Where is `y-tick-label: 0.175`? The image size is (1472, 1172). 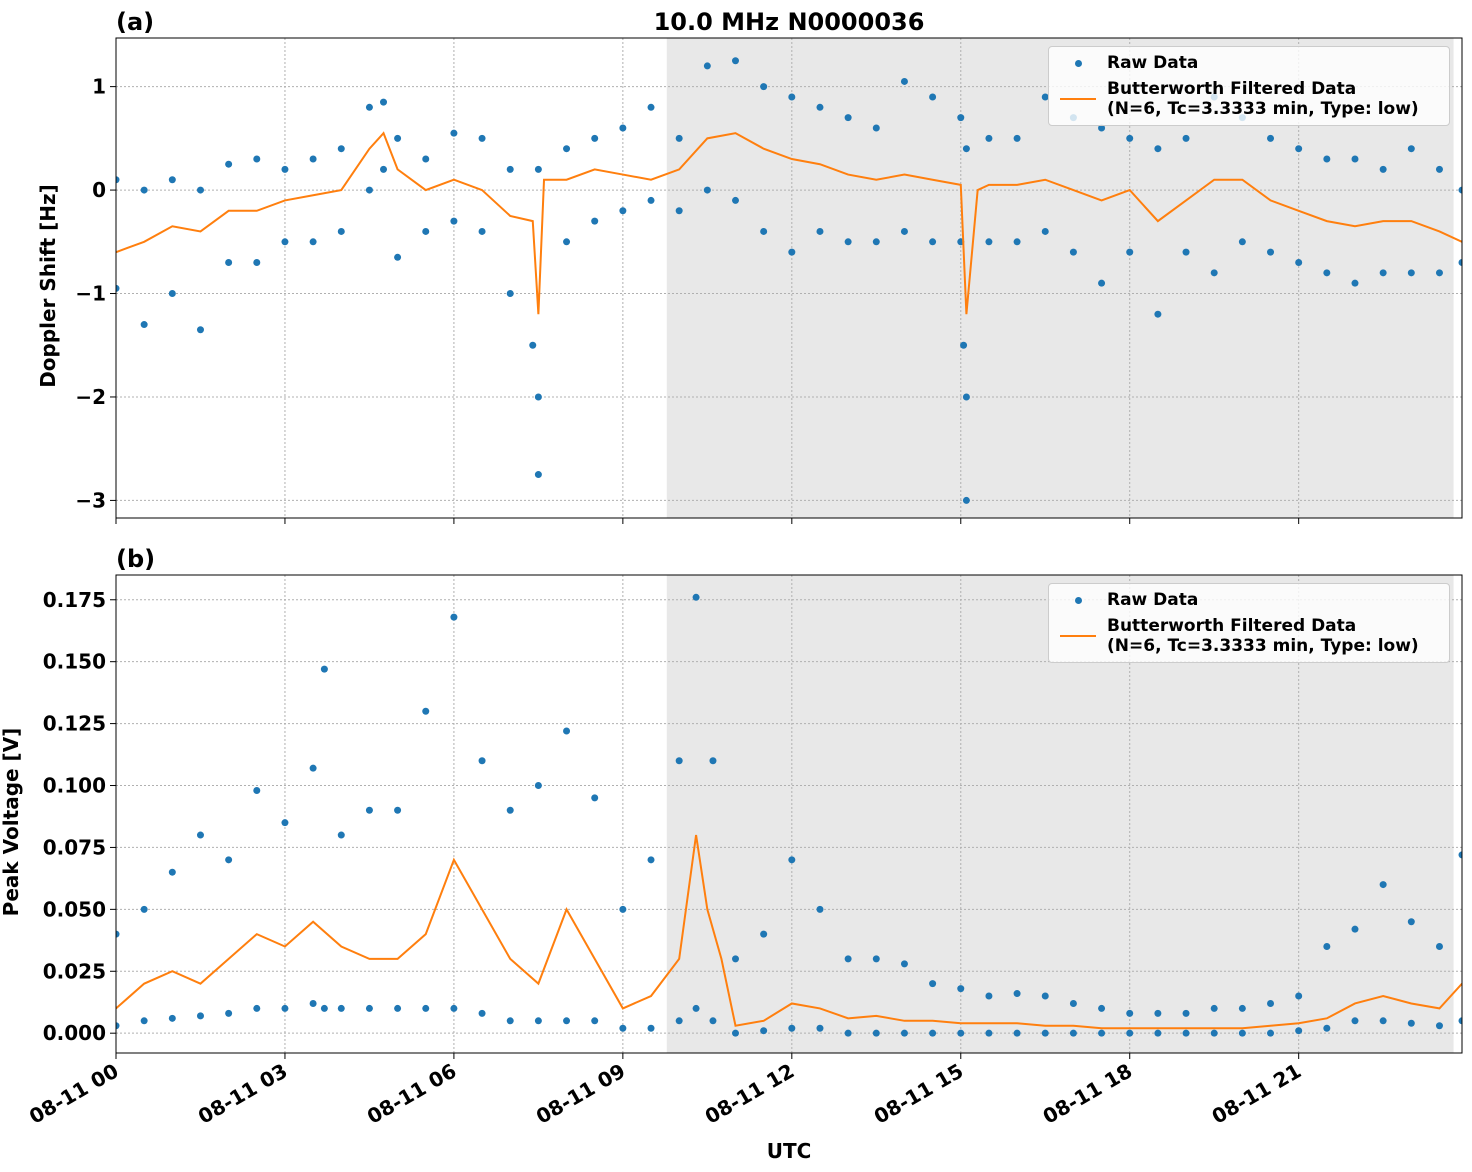 y-tick-label: 0.175 is located at coordinates (74, 600).